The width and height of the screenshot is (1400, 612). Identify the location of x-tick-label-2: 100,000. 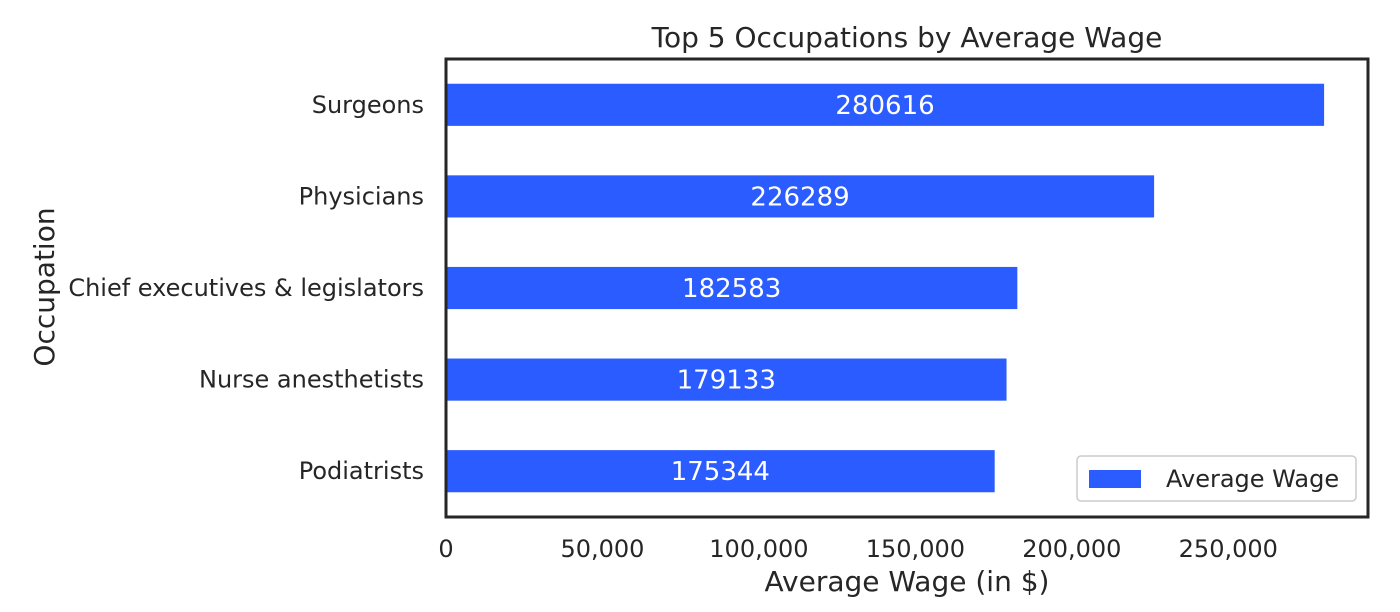
(758, 549).